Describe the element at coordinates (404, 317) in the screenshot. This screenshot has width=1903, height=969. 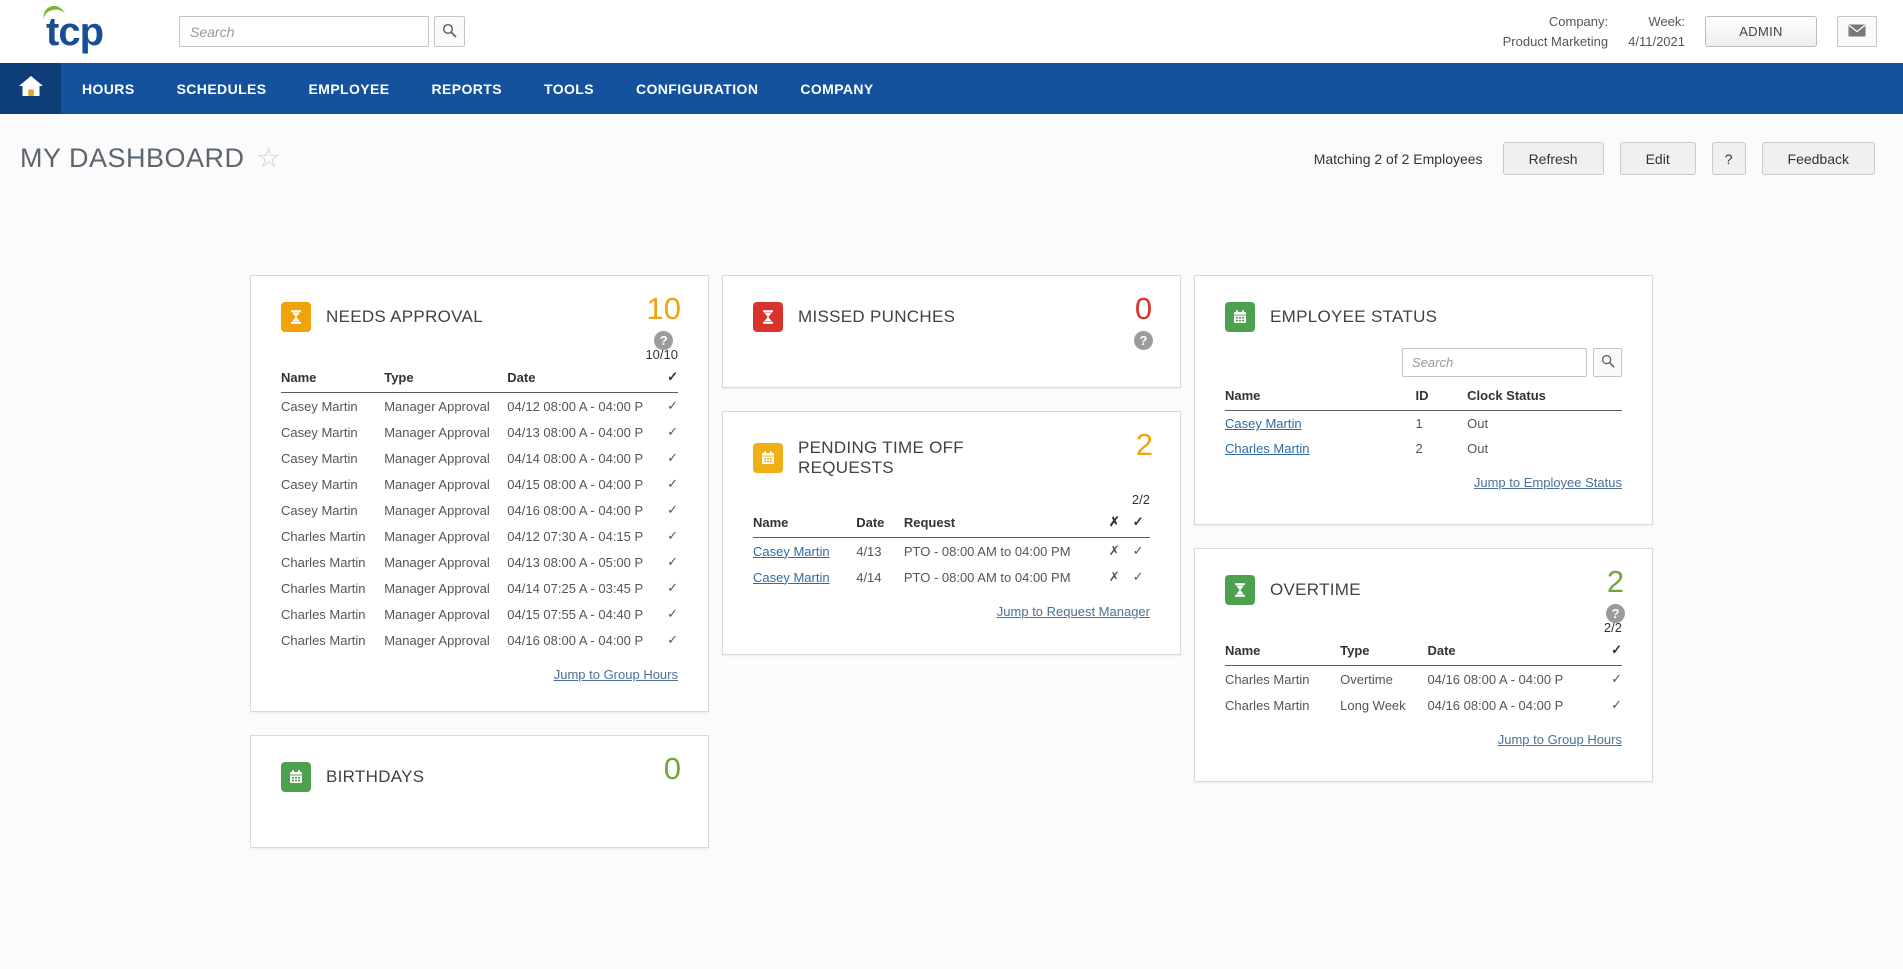
I see `widget-title: NEEDS APPROVAL` at that location.